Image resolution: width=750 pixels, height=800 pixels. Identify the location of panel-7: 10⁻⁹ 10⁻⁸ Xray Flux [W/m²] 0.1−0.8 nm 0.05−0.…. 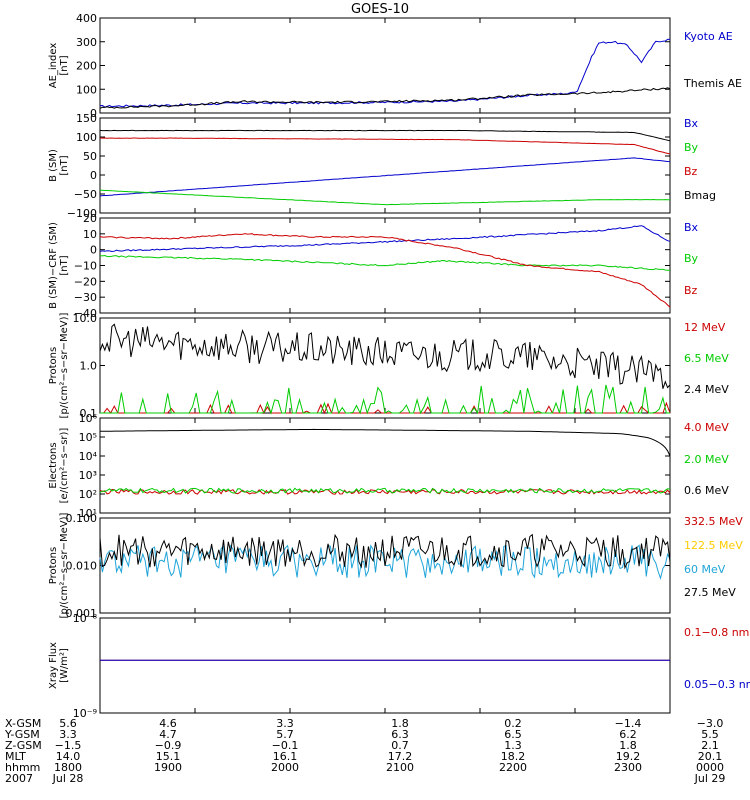
(399, 666).